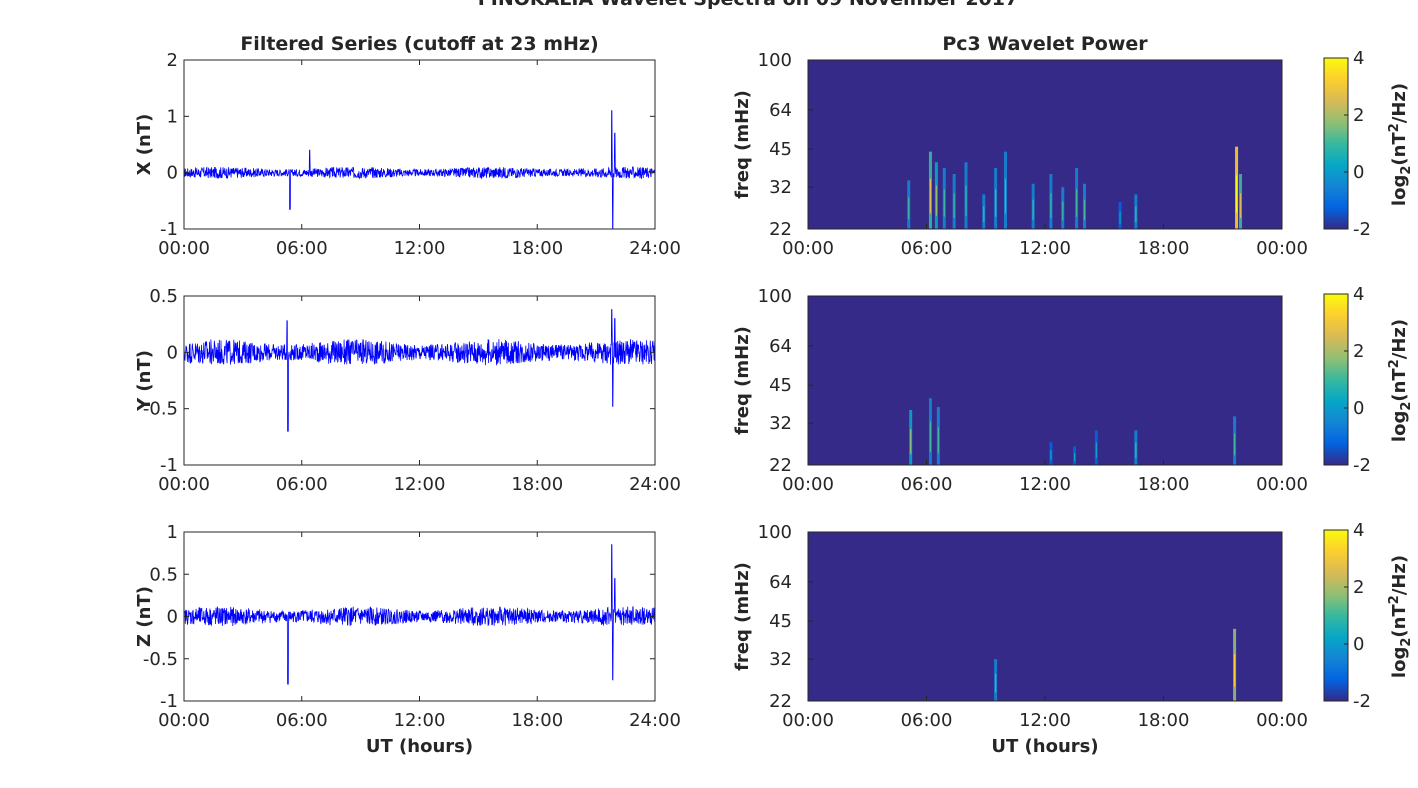 The width and height of the screenshot is (1418, 788). I want to click on y-axis-label: X (nT), so click(144, 145).